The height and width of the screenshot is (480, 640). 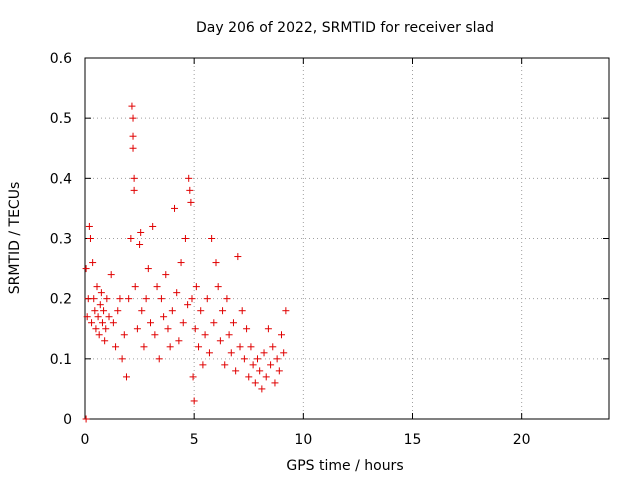 What do you see at coordinates (194, 440) in the screenshot?
I see `x-tick-label: 5` at bounding box center [194, 440].